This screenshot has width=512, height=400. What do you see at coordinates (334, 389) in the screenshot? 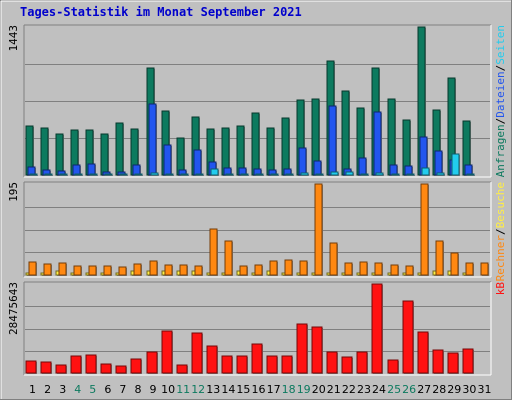
I see `x-tick-label: 21` at bounding box center [334, 389].